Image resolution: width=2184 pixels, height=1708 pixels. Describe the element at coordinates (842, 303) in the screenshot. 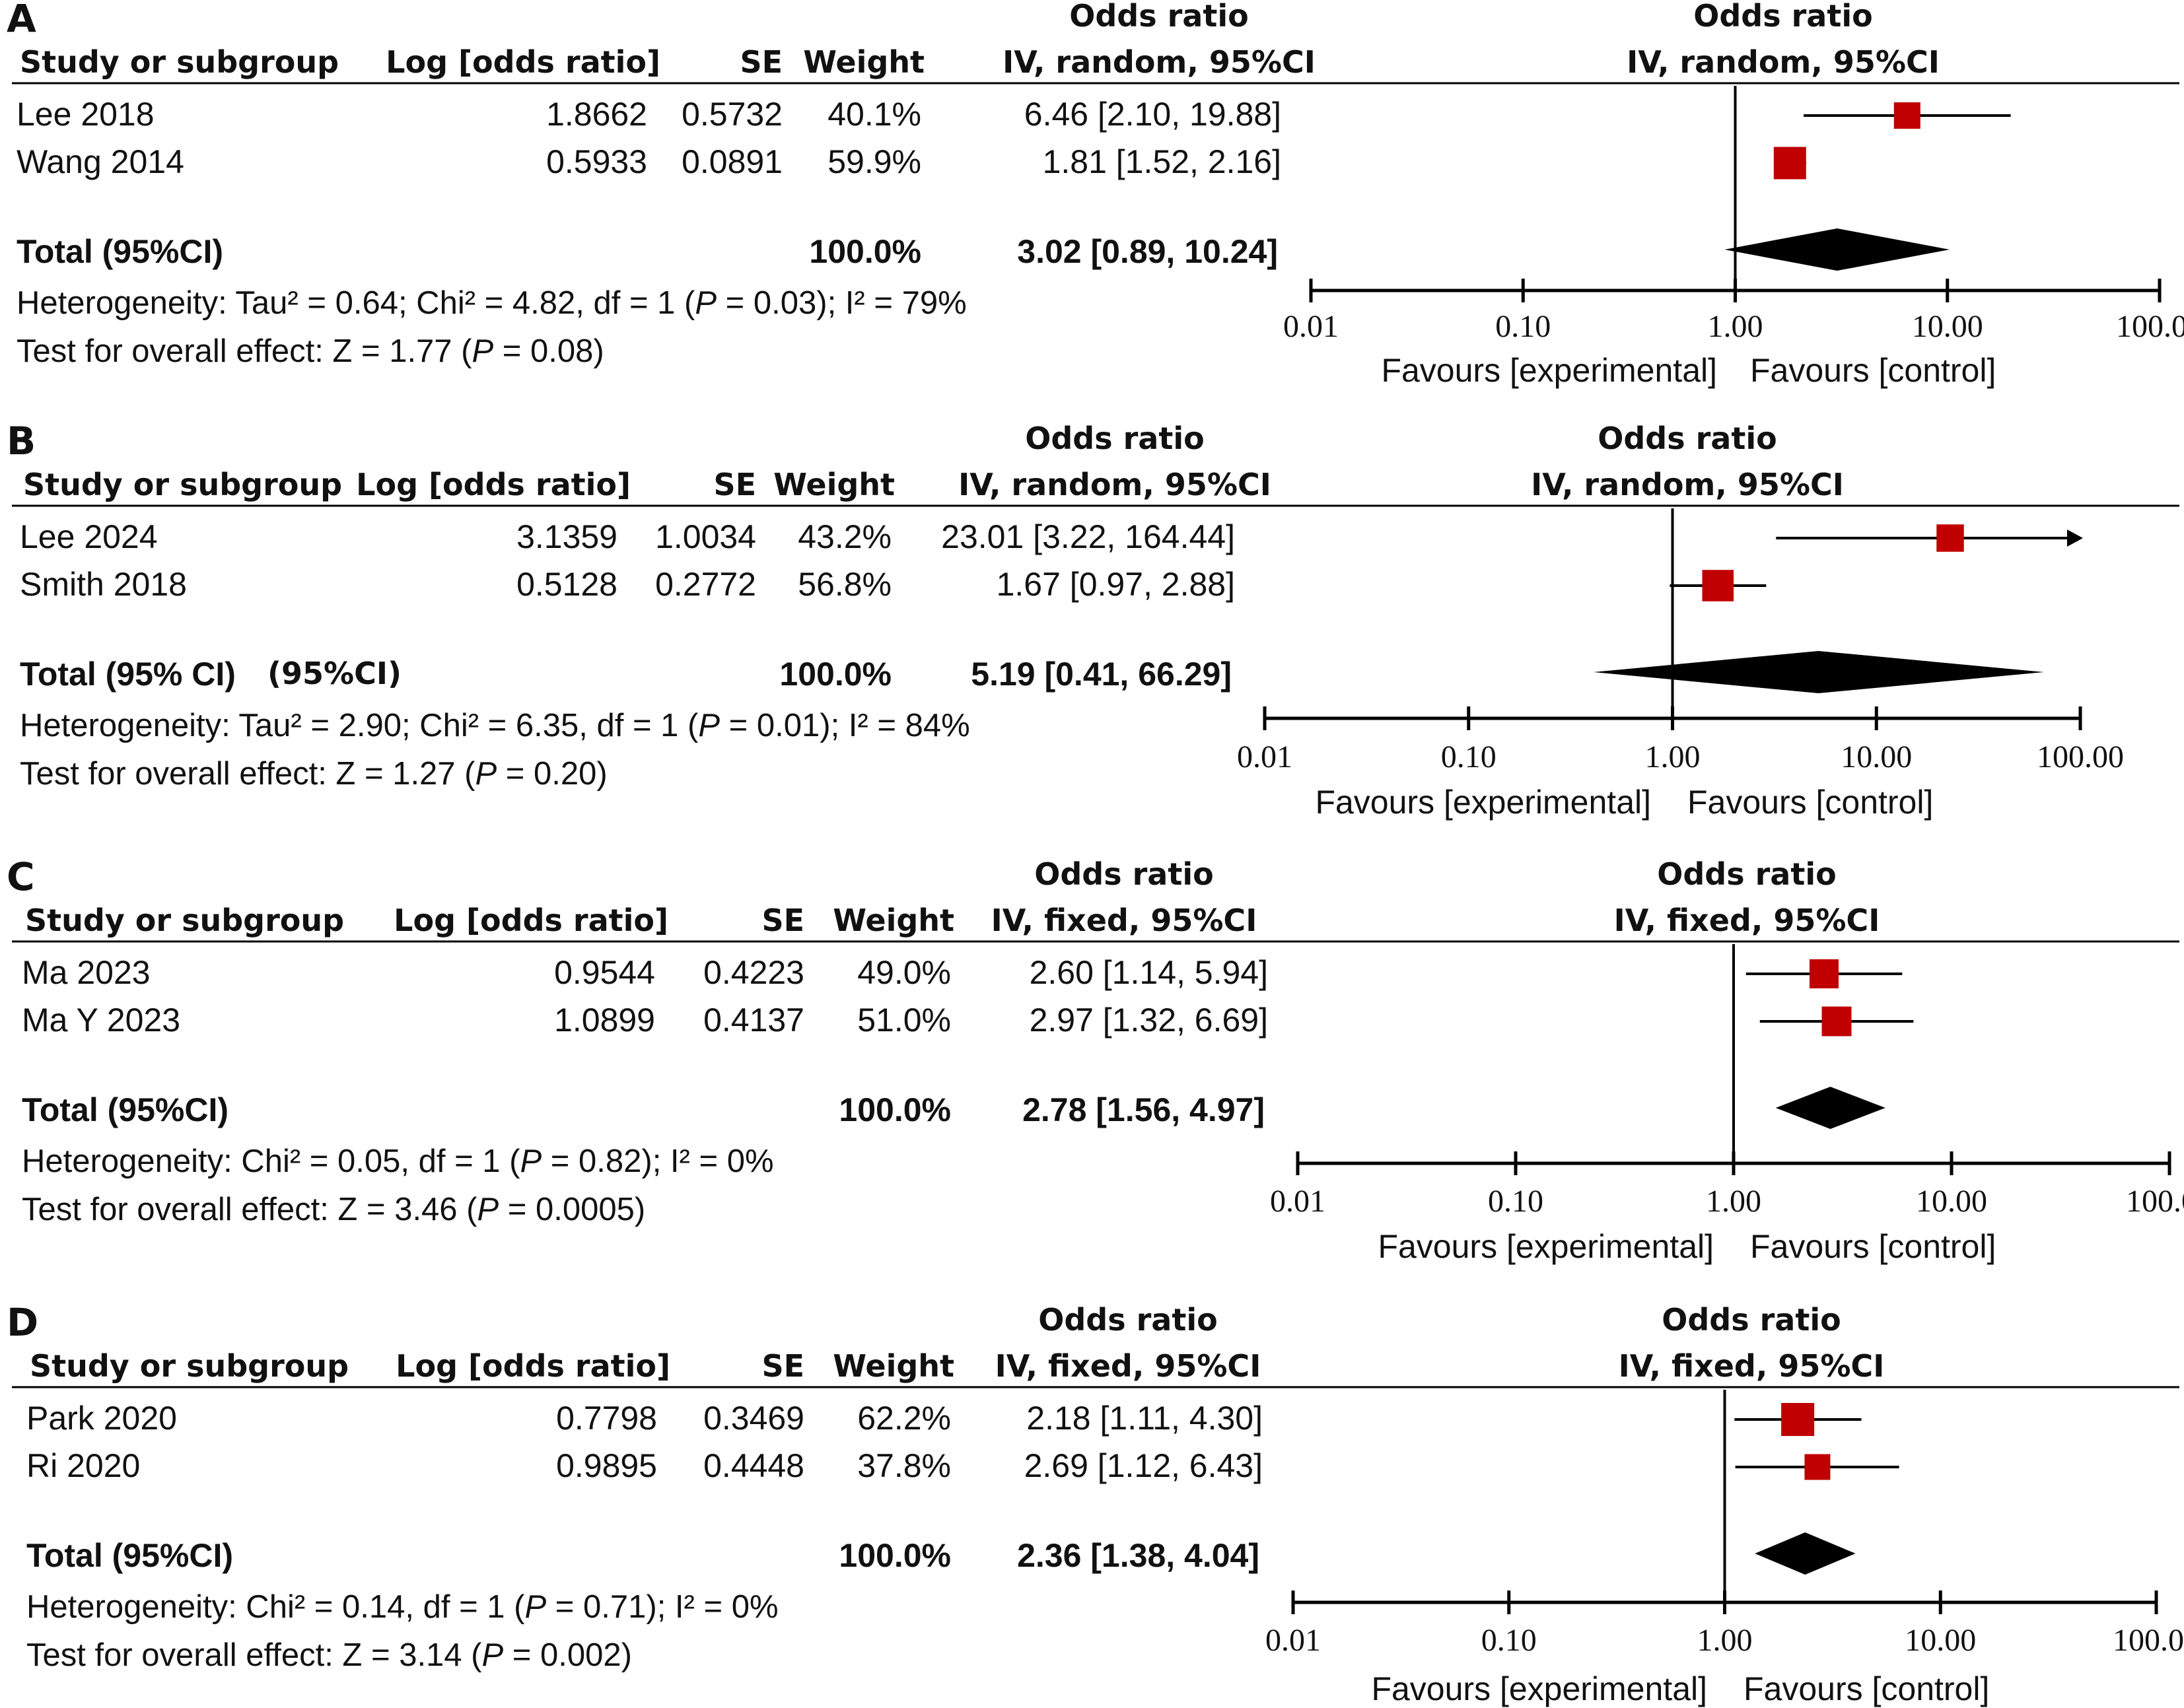

I see `heterogeneity-text-post: = 0.03); I² = 79%` at that location.